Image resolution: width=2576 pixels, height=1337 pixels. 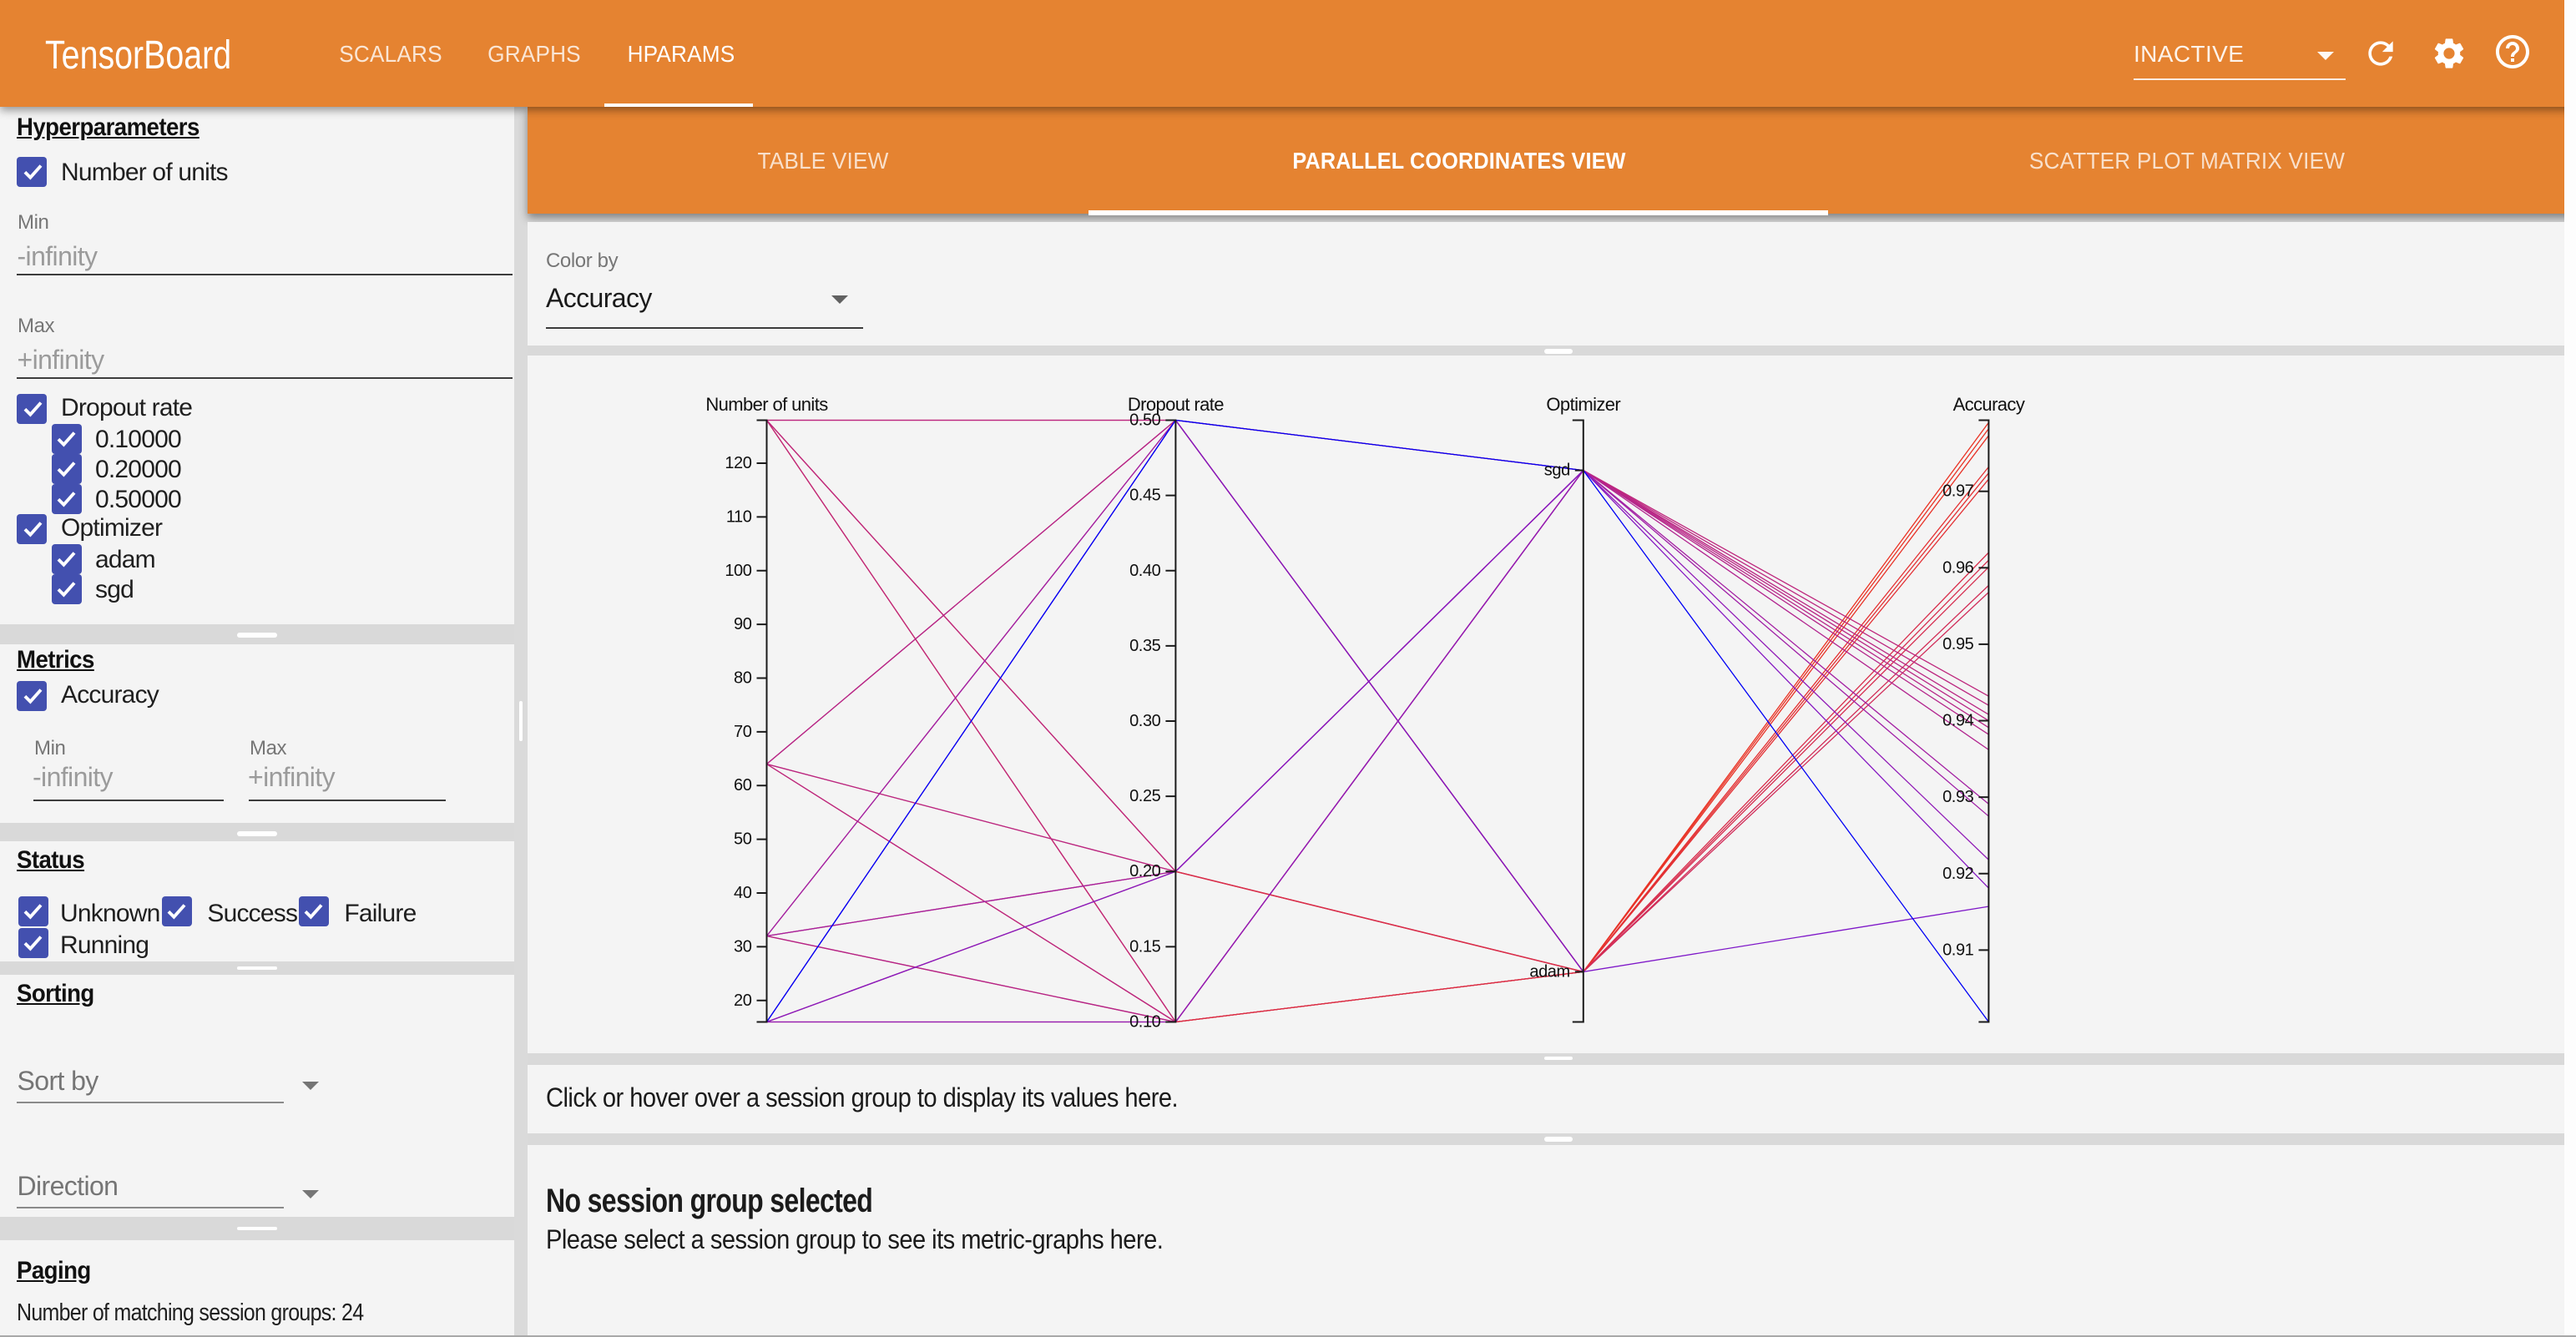 What do you see at coordinates (1145, 721) in the screenshot?
I see `svg-text: 0.30` at bounding box center [1145, 721].